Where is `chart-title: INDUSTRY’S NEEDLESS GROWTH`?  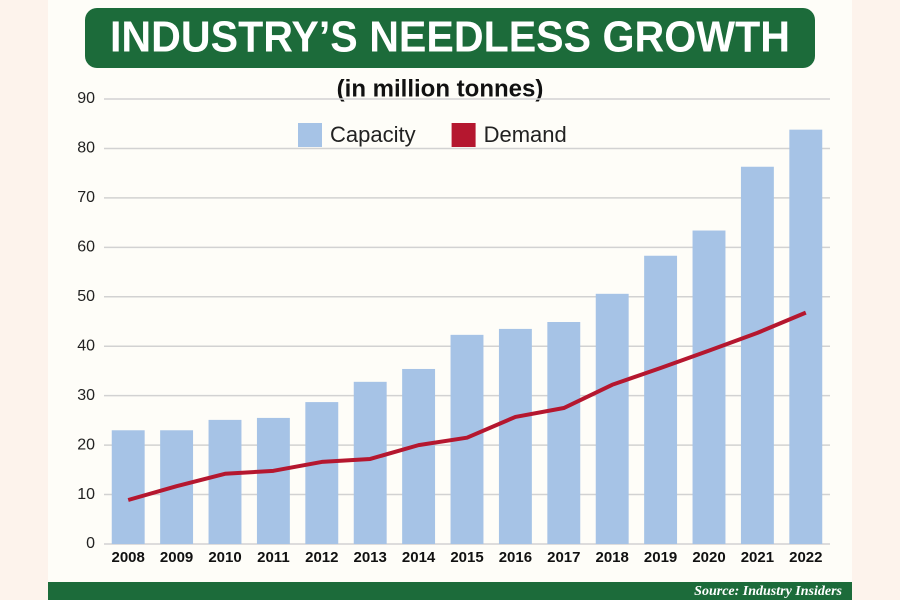
chart-title: INDUSTRY’S NEEDLESS GROWTH is located at coordinates (450, 37).